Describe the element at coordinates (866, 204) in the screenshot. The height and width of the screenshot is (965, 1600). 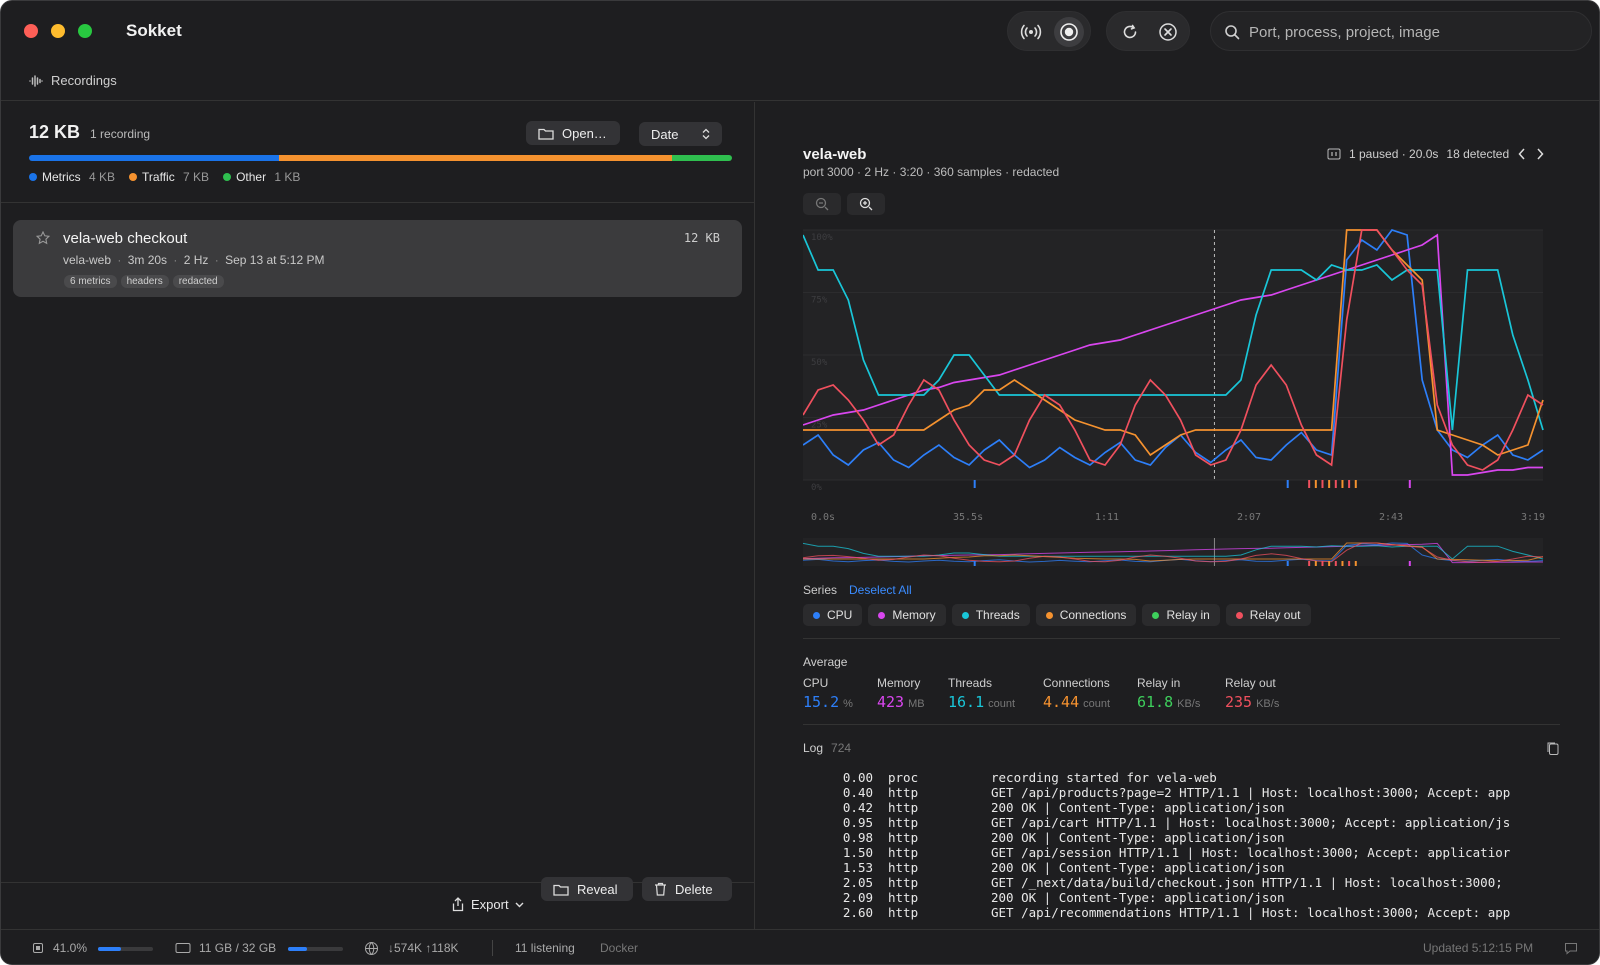
I see `zoom-in-button` at that location.